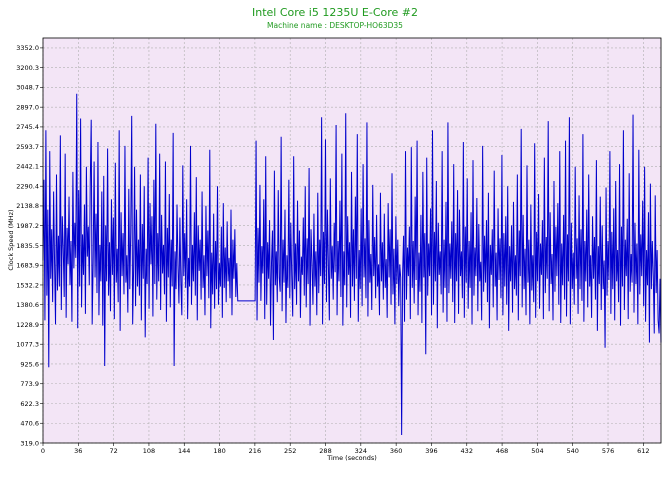  Describe the element at coordinates (78, 451) in the screenshot. I see `x-tick-label: 36` at that location.